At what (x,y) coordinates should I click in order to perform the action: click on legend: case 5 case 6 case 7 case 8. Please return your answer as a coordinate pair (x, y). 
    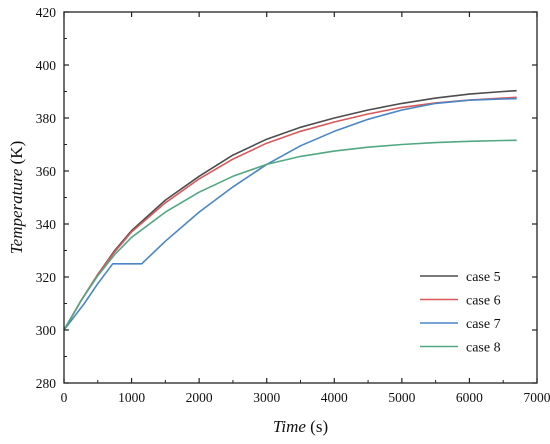
    Looking at the image, I should click on (460, 313).